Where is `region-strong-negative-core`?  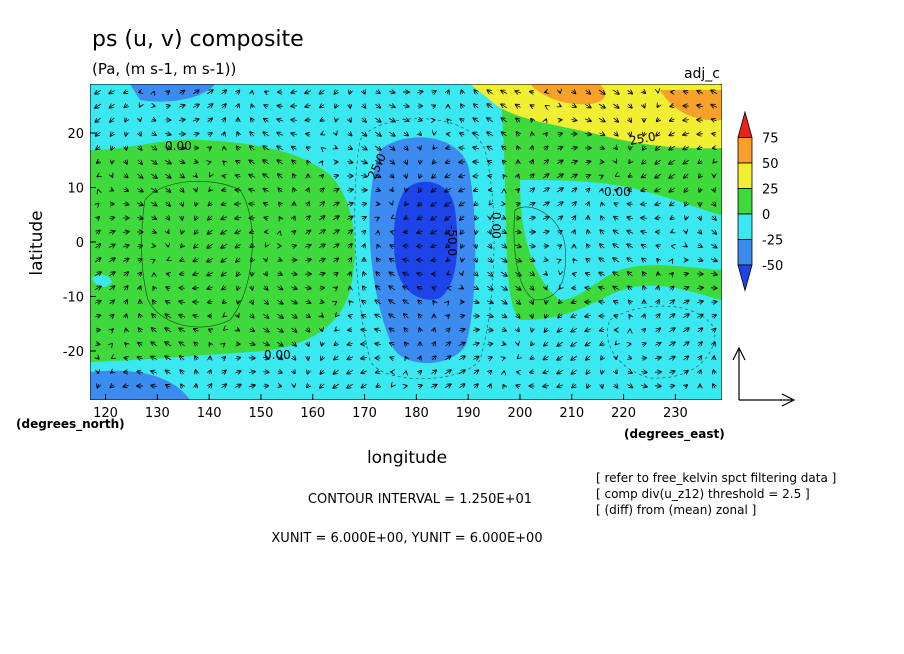 region-strong-negative-core is located at coordinates (425, 240).